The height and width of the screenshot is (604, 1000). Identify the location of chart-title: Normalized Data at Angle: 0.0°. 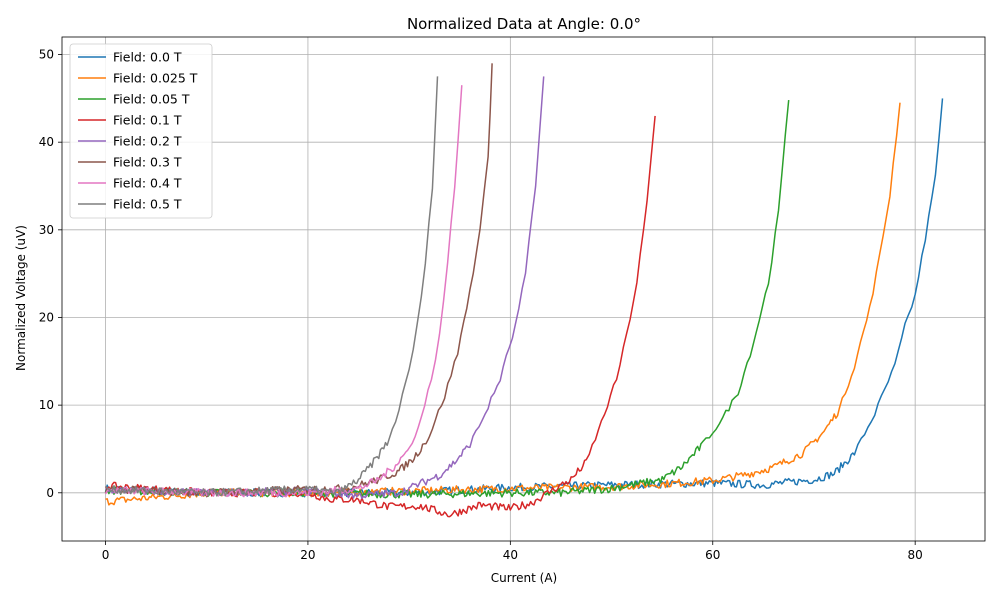
(524, 24).